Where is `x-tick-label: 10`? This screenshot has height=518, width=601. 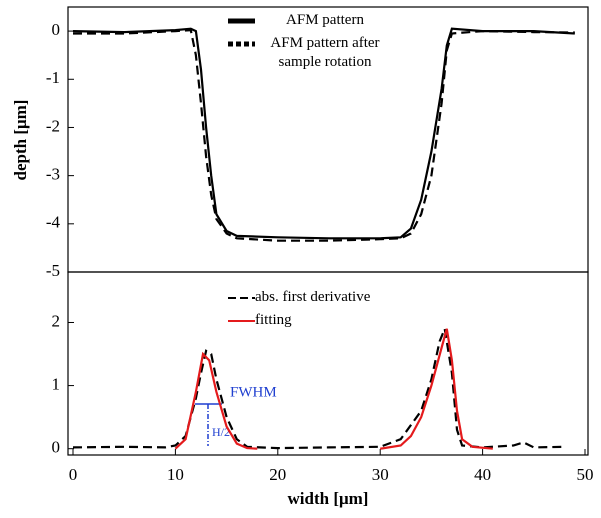
x-tick-label: 10 is located at coordinates (175, 474).